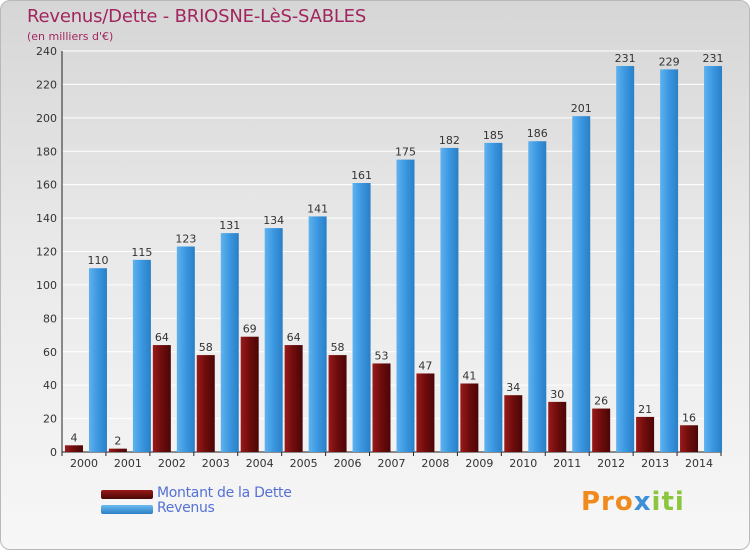  I want to click on x-tick-label: 2000, so click(84, 463).